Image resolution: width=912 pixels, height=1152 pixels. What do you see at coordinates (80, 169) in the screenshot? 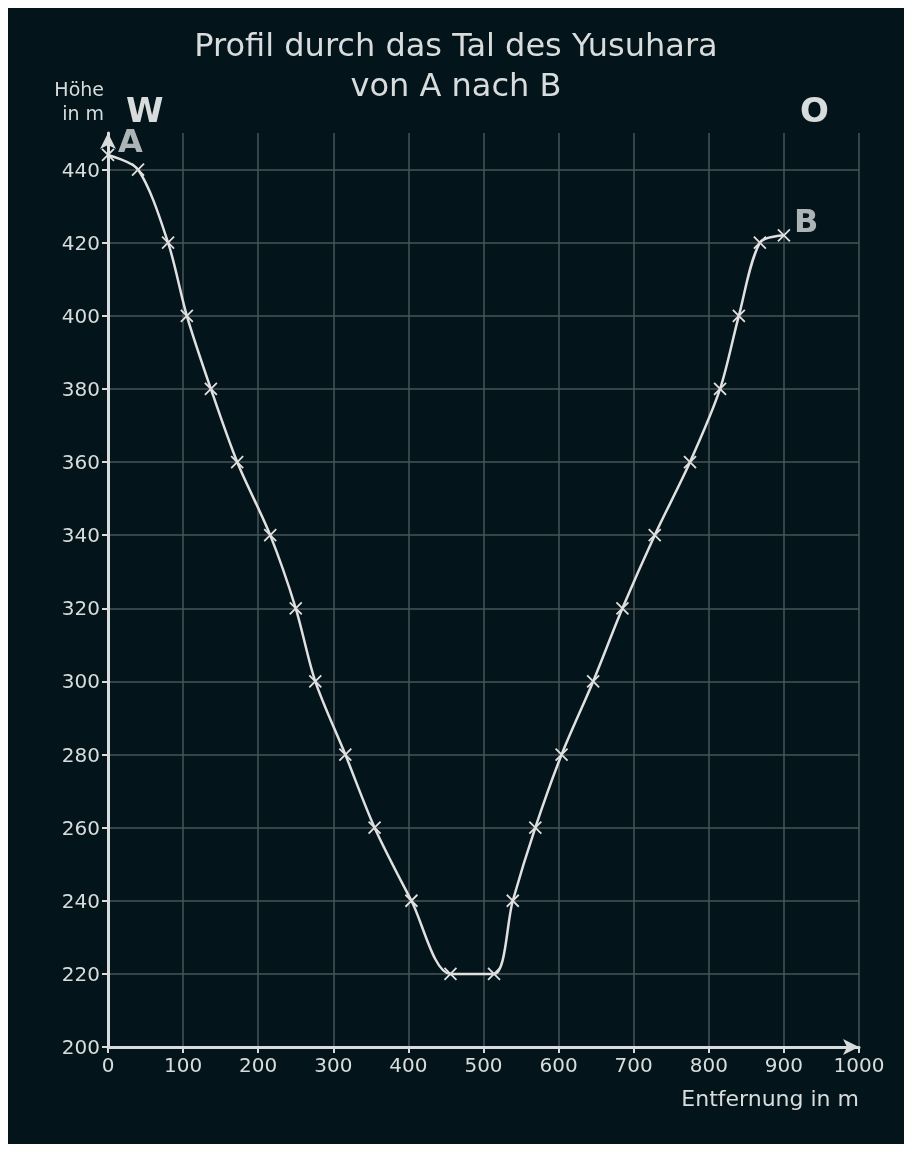
I see `y-tick-label: 440` at bounding box center [80, 169].